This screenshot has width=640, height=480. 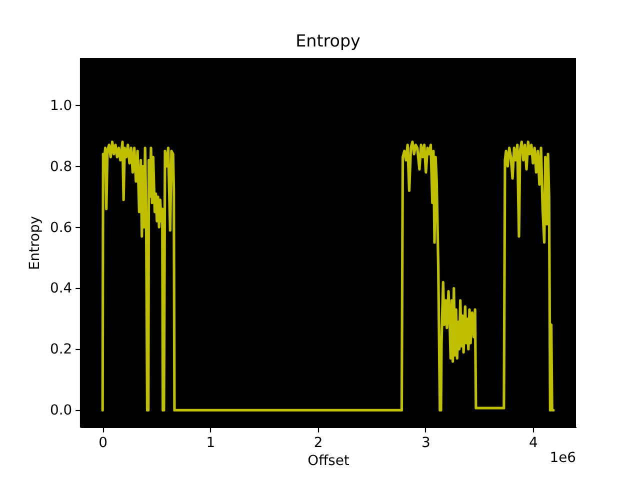 What do you see at coordinates (103, 442) in the screenshot?
I see `x-tick-label: 0` at bounding box center [103, 442].